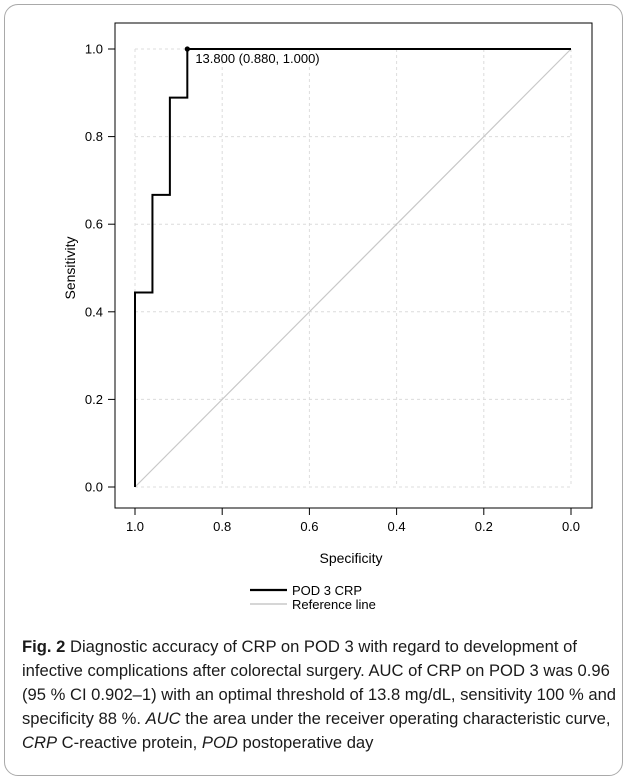 The width and height of the screenshot is (629, 780). I want to click on optimal-threshold-point, so click(187, 49).